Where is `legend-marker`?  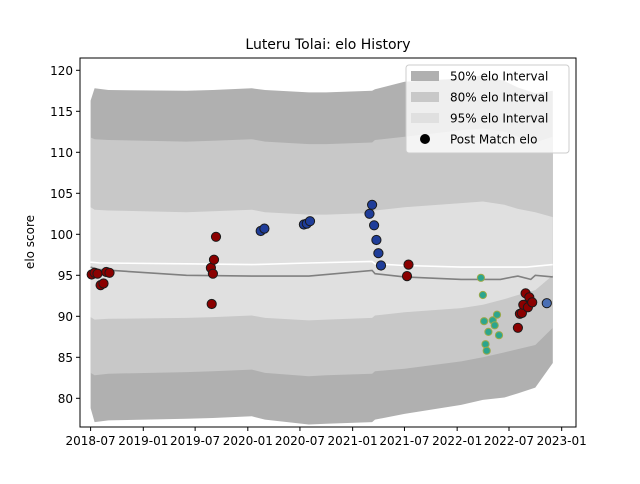
legend-marker is located at coordinates (425, 139).